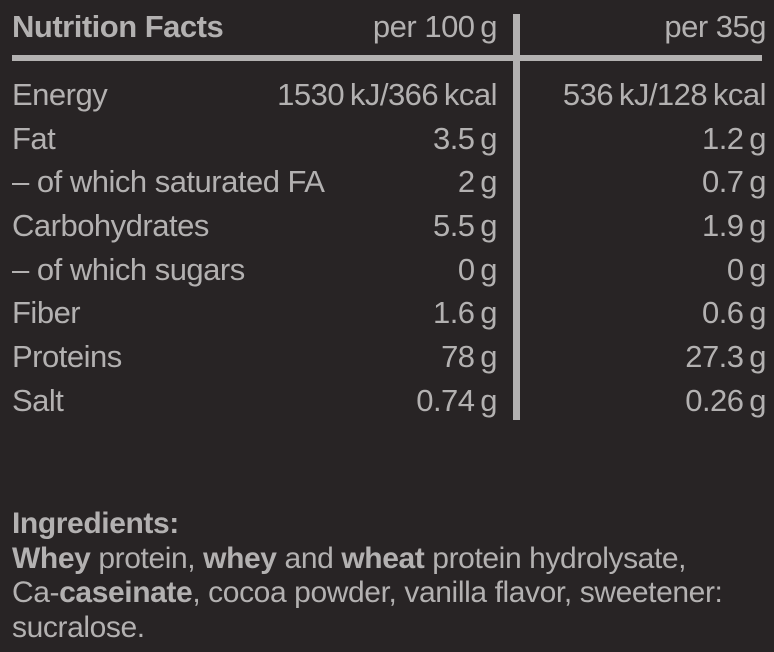  I want to click on row-label: Fat, so click(34, 138).